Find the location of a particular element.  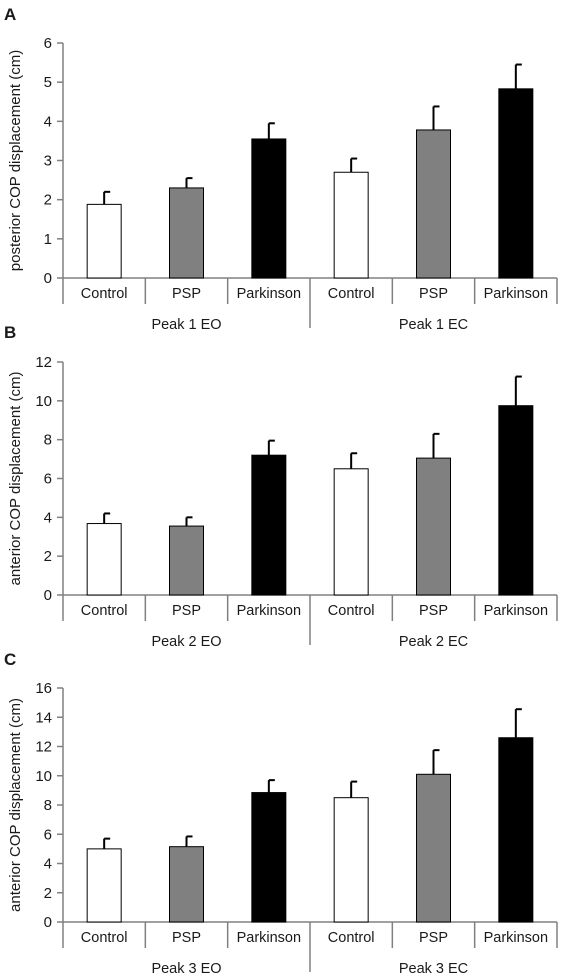

group-label: Peak 2 EC is located at coordinates (433, 642).